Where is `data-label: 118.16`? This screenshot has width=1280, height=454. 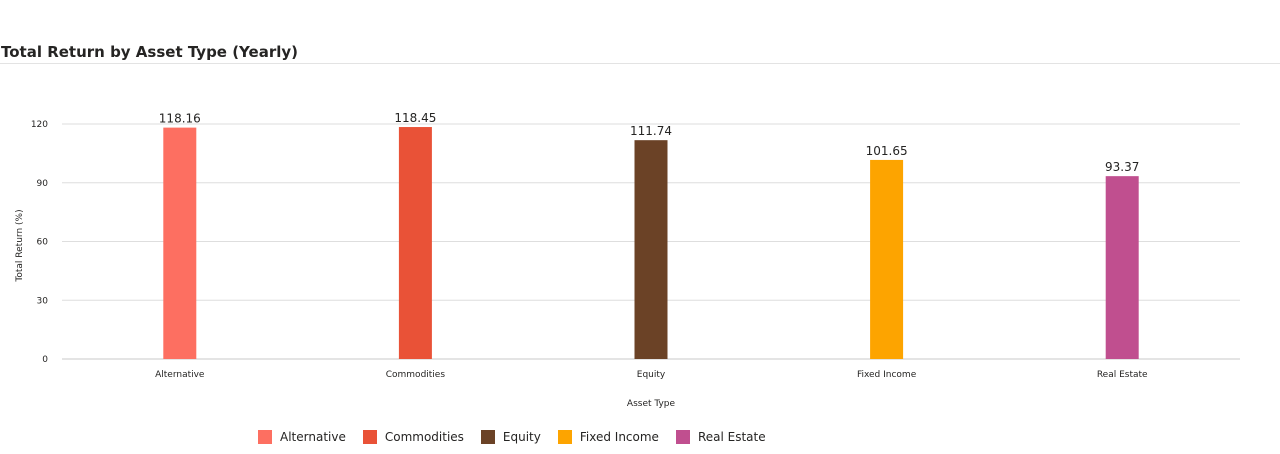
data-label: 118.16 is located at coordinates (180, 119).